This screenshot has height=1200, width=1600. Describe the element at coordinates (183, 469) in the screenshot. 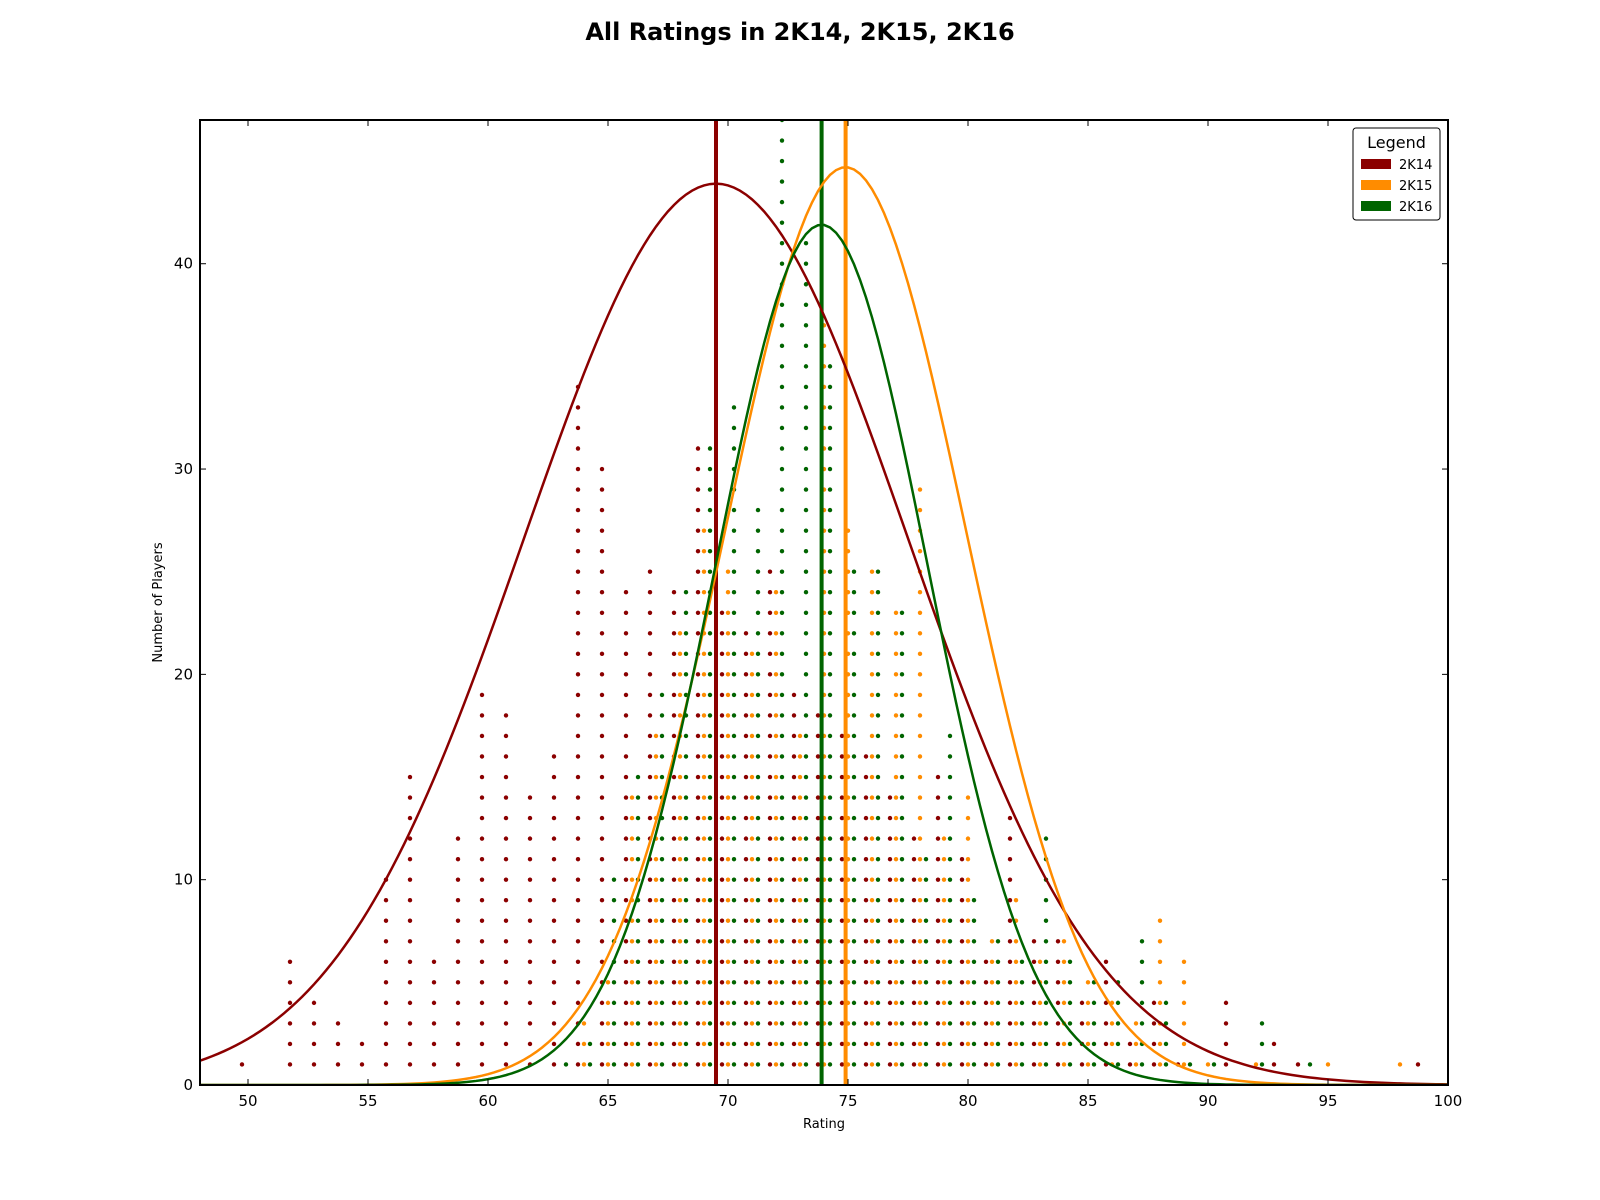

I see `y-tick-label: 30` at that location.